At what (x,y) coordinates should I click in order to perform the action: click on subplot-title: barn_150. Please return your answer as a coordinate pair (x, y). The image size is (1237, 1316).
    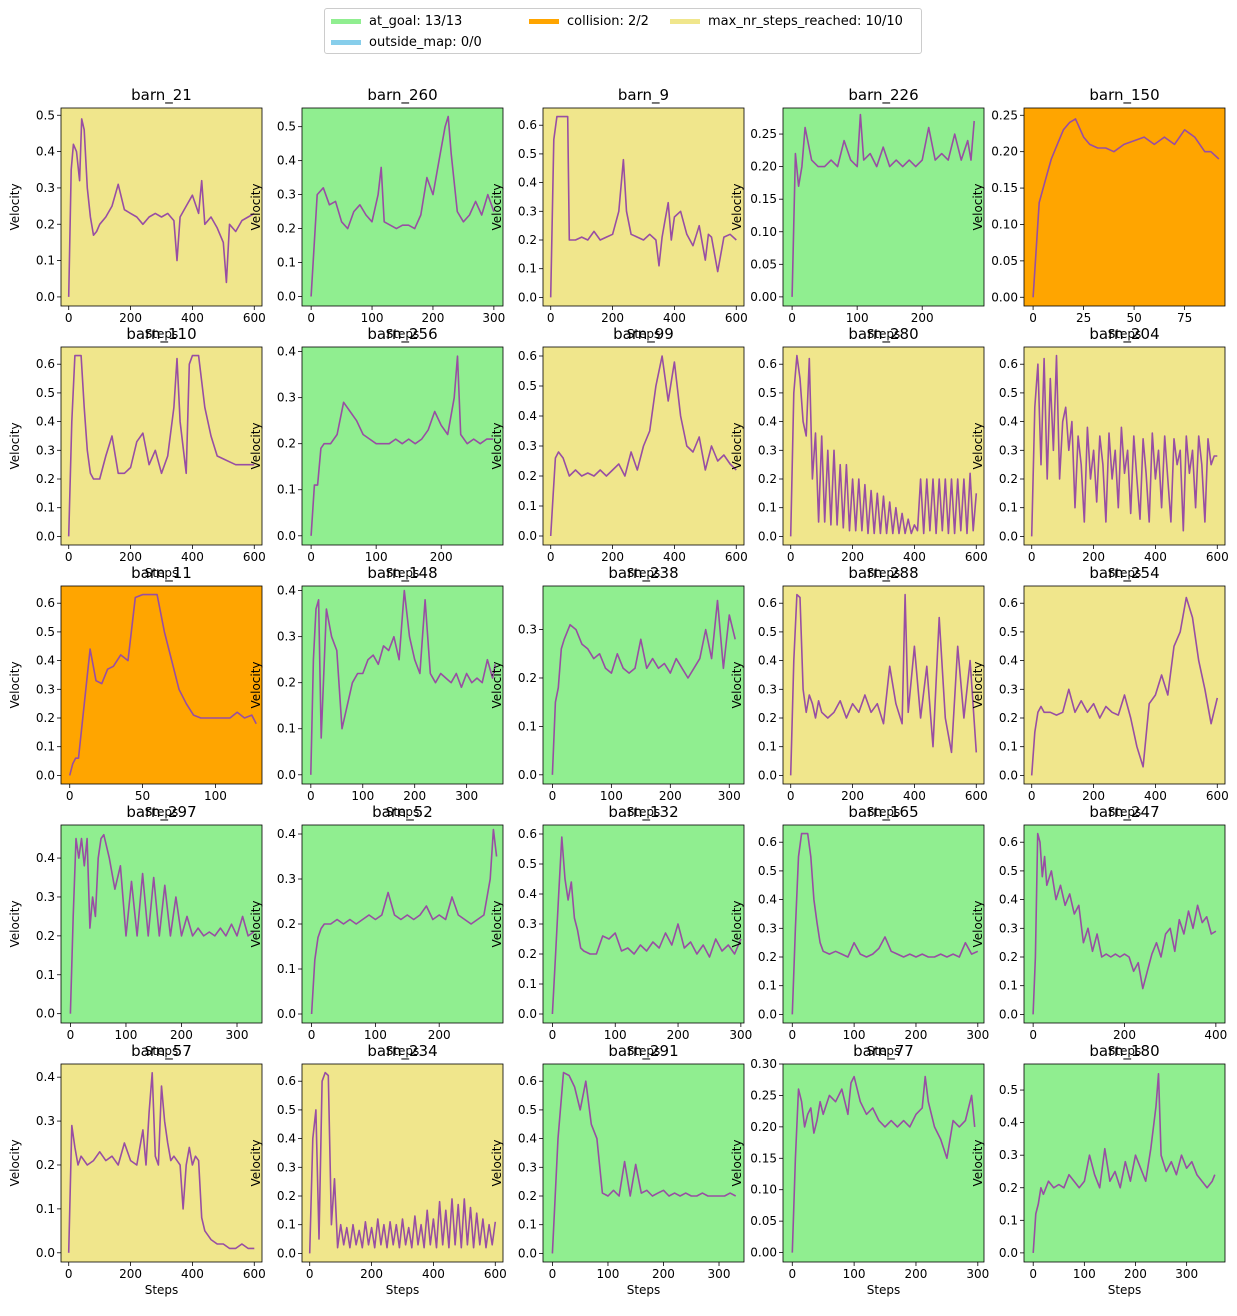
    Looking at the image, I should click on (1124, 95).